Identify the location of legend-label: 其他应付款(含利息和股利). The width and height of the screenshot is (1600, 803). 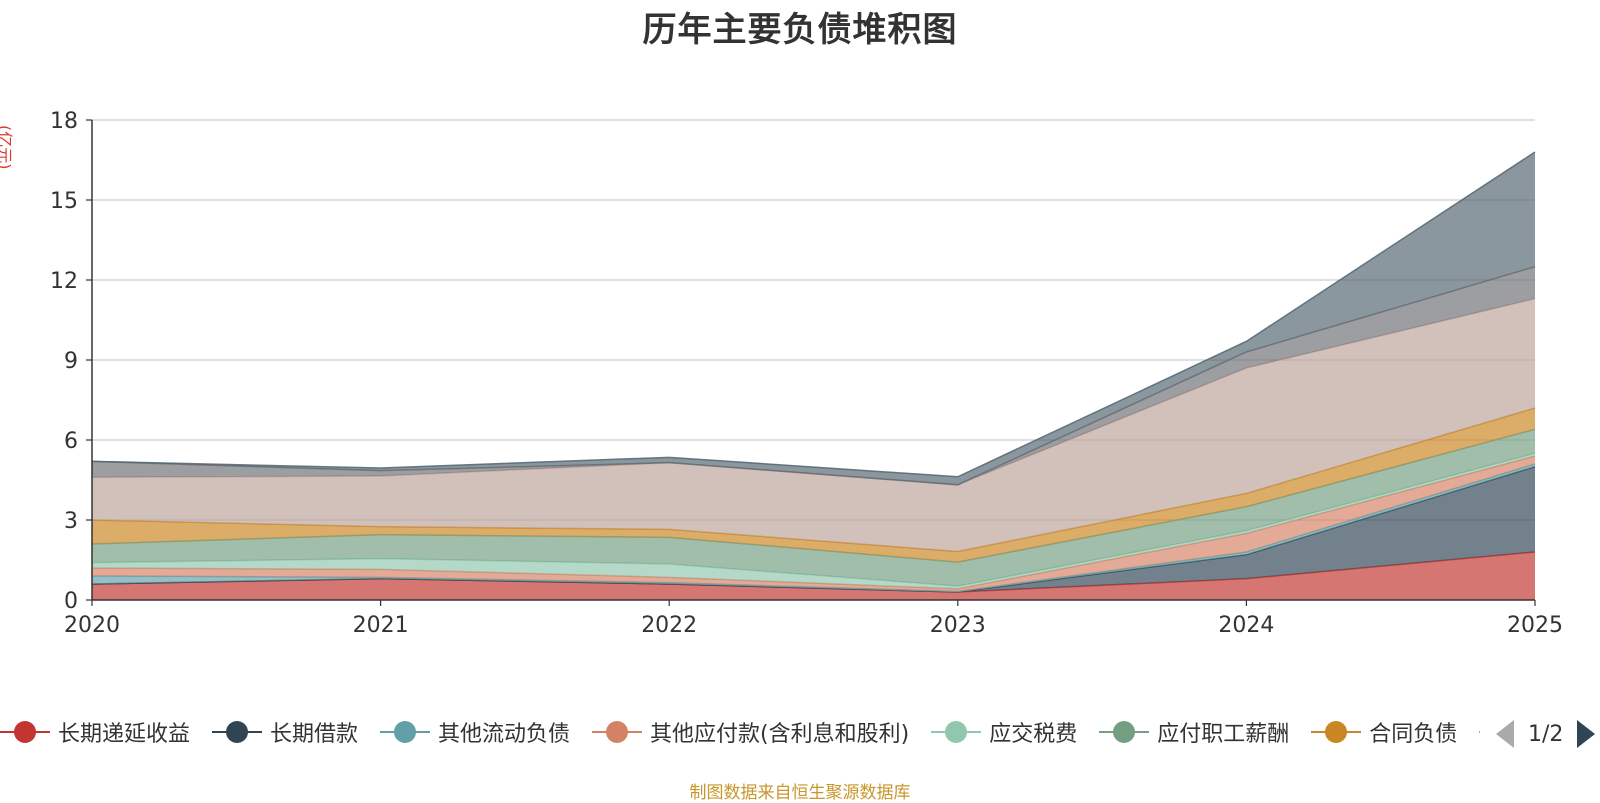
(780, 734).